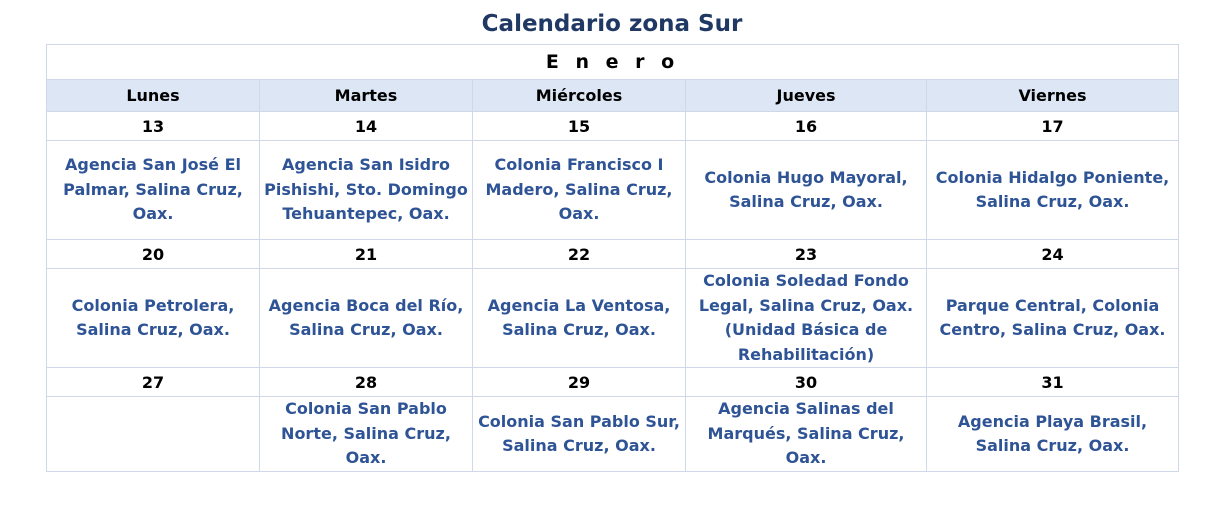 The width and height of the screenshot is (1224, 515). What do you see at coordinates (153, 126) in the screenshot?
I see `date-cell: 13` at bounding box center [153, 126].